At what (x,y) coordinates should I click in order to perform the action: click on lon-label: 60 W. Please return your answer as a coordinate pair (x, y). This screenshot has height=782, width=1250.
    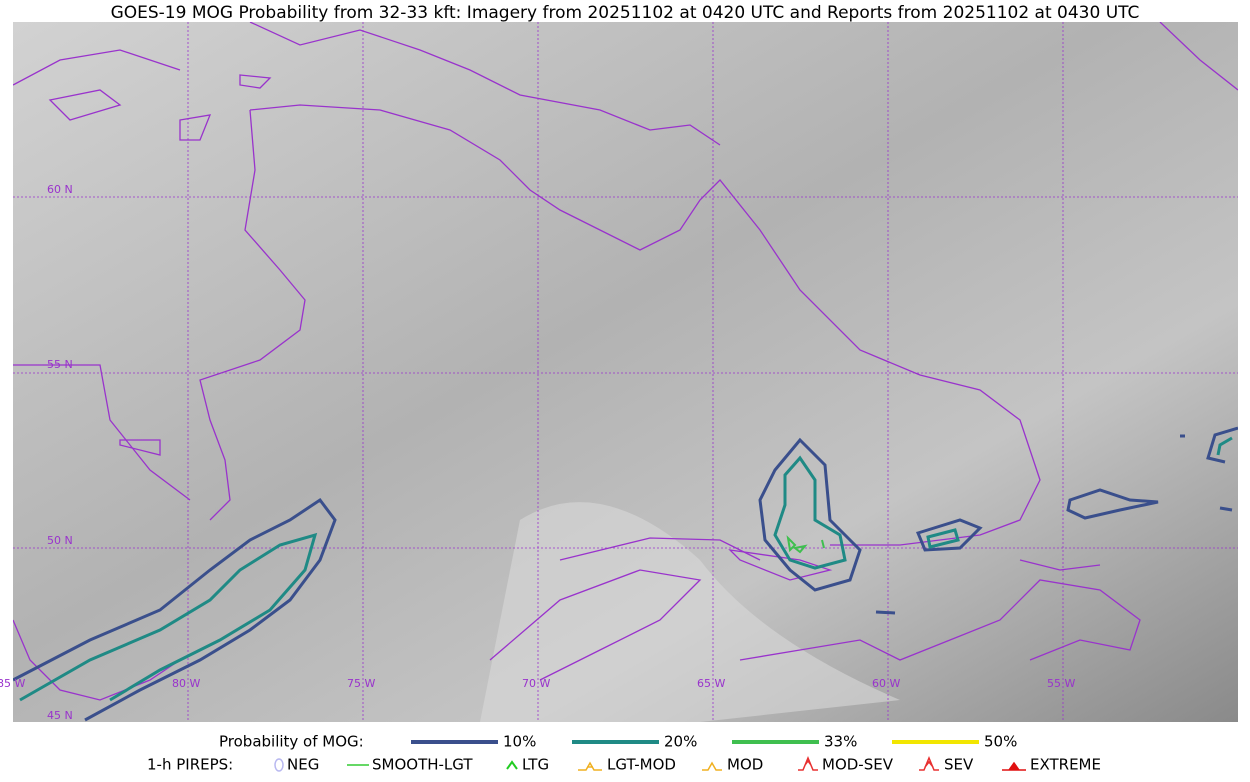
    Looking at the image, I should click on (886, 683).